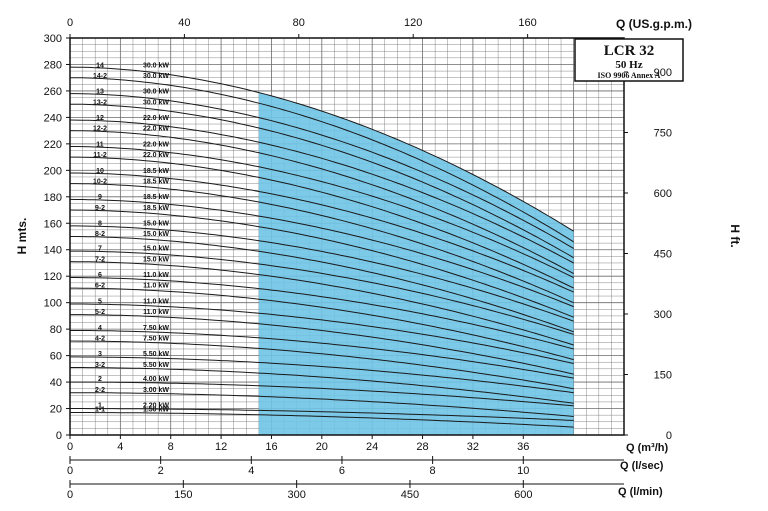 This screenshot has height=511, width=768. Describe the element at coordinates (527, 23) in the screenshot. I see `x-top-tick-label: 160` at that location.